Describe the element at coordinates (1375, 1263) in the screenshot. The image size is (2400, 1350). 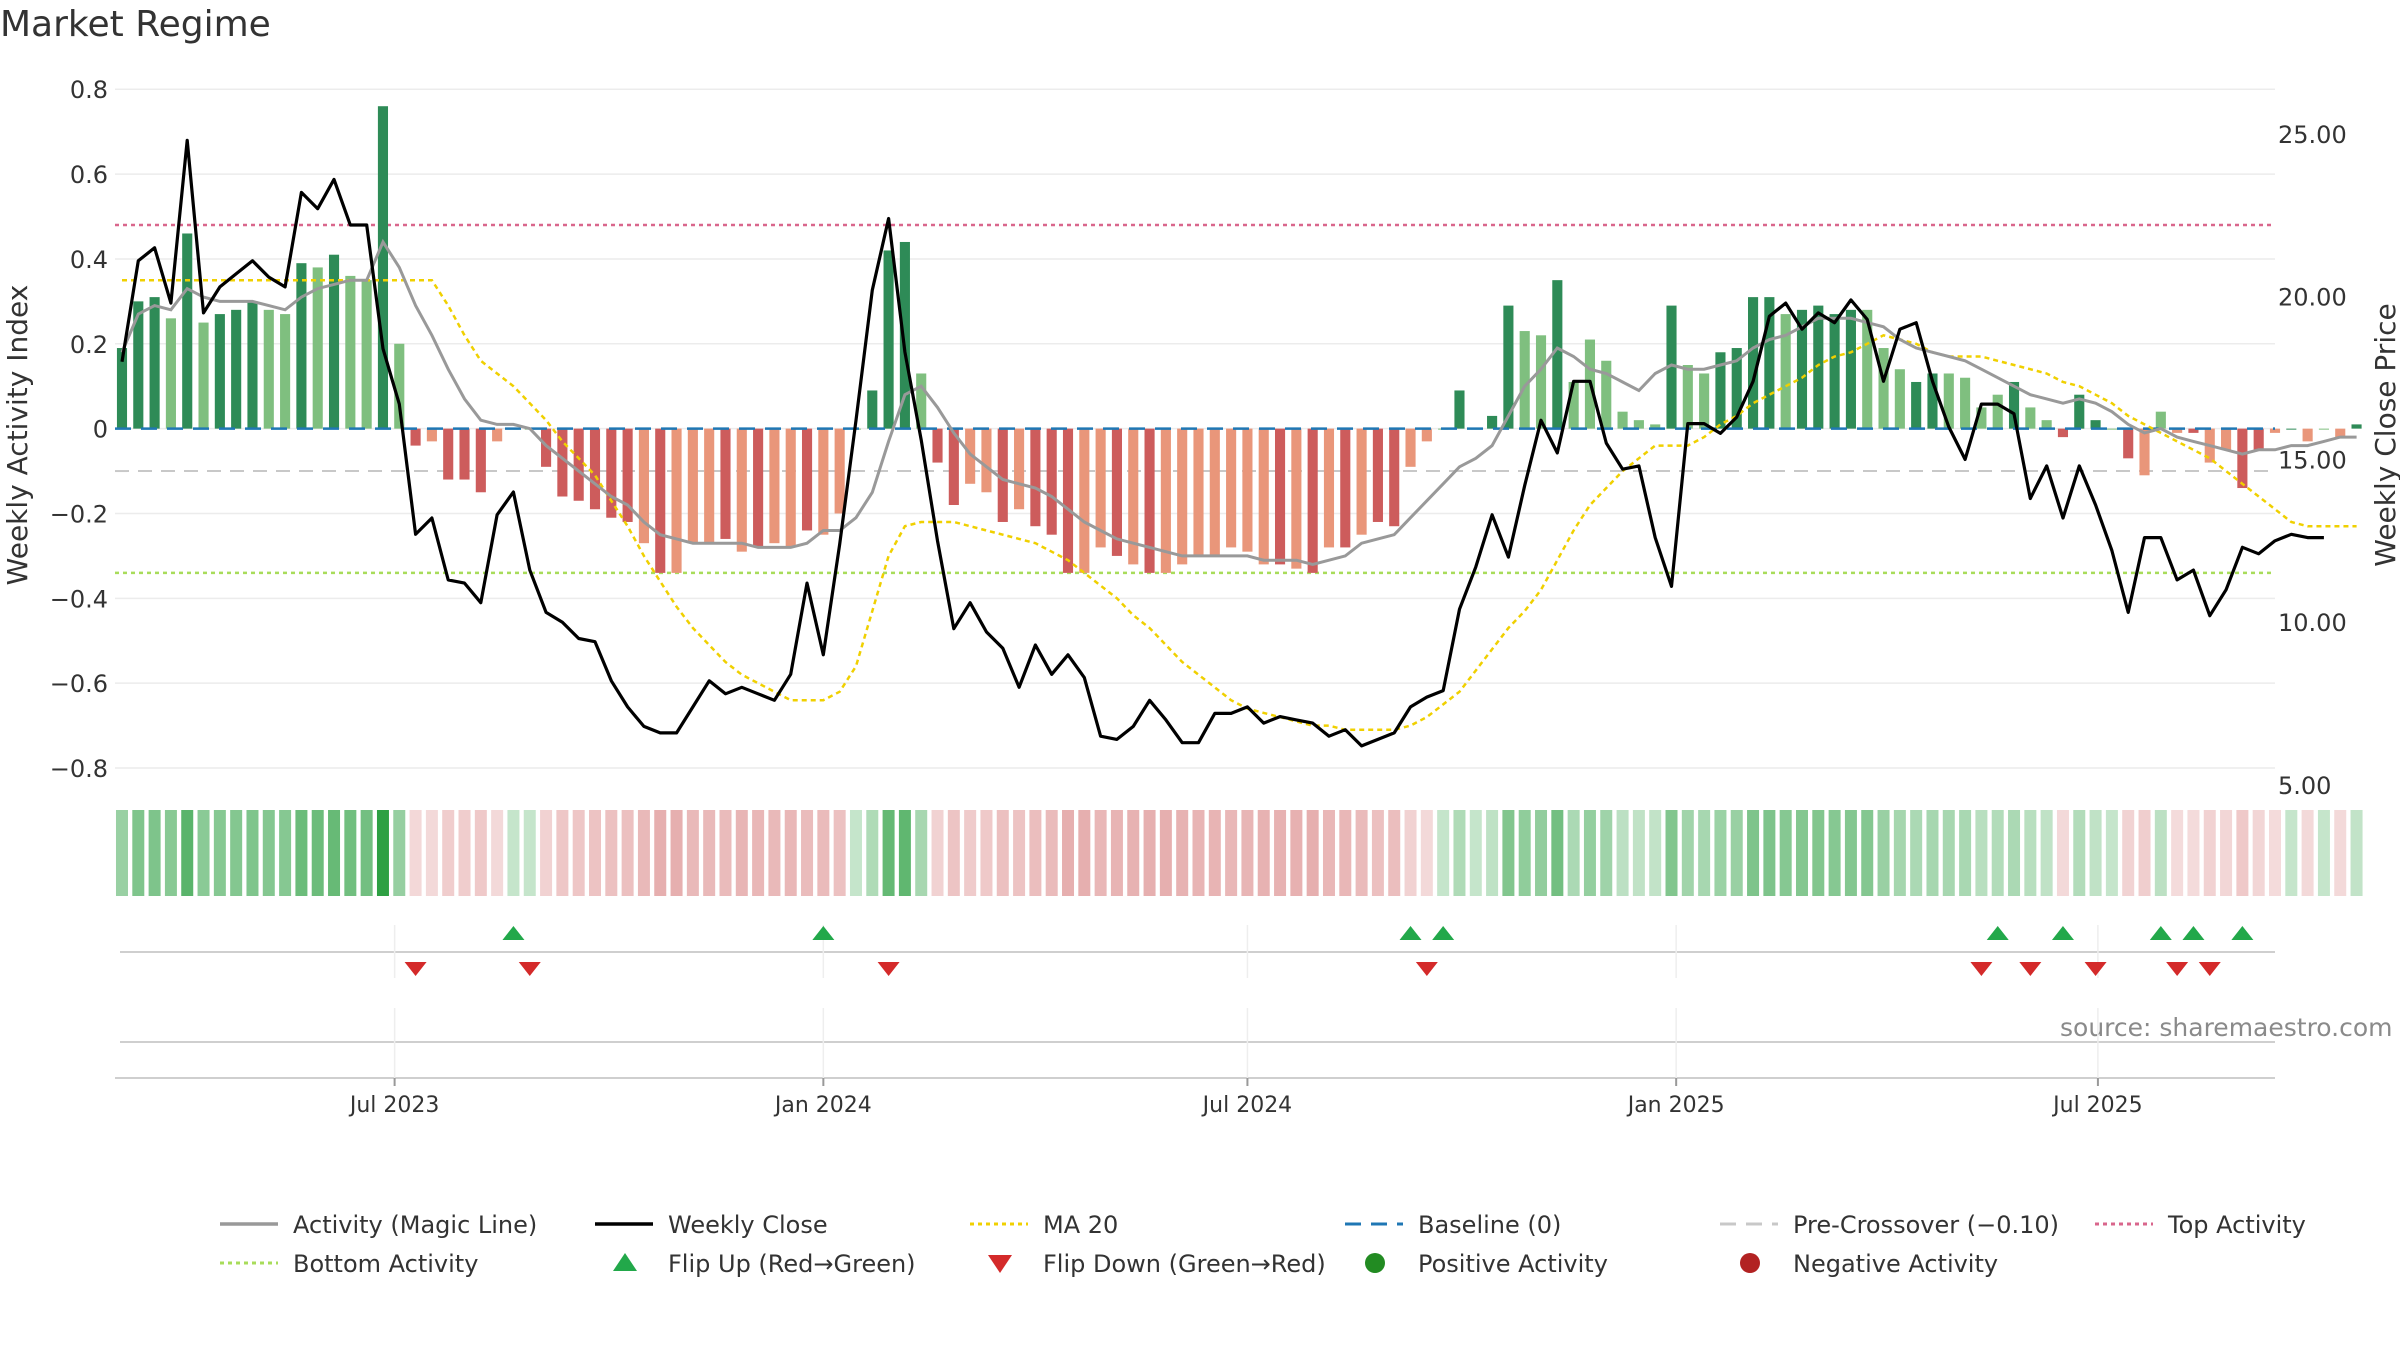
I see `legend-swatch` at that location.